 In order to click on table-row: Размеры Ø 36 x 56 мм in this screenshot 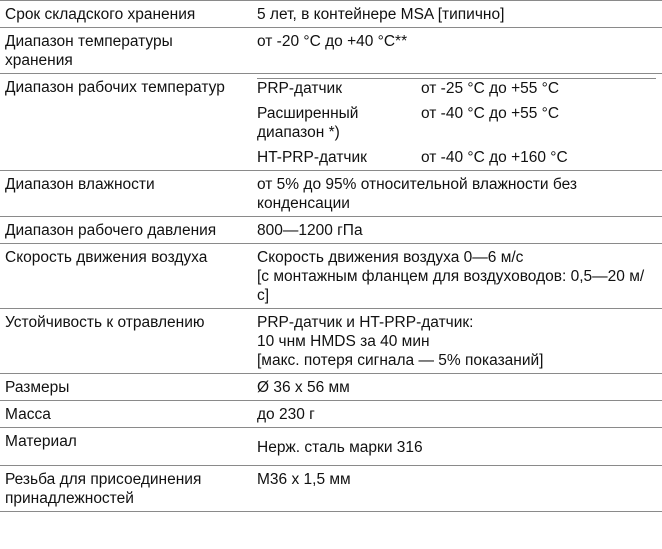, I will do `click(331, 387)`.